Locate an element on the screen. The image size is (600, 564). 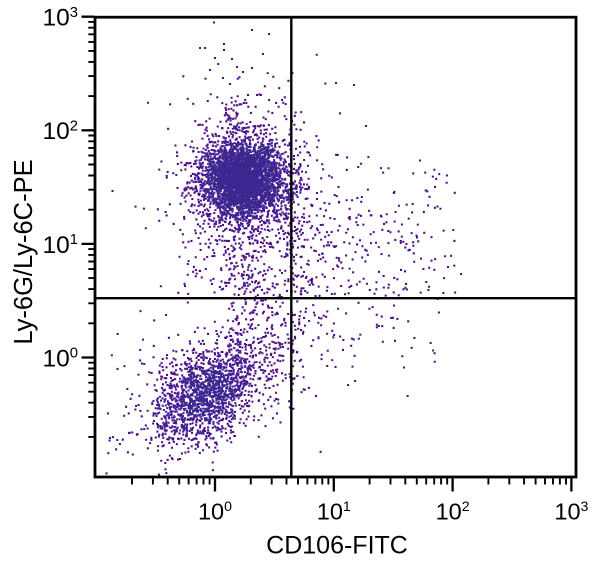
svg-text: 101 is located at coordinates (334, 512).